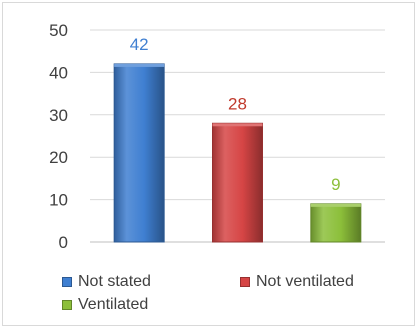  I want to click on y-tick-label: 30, so click(58, 115).